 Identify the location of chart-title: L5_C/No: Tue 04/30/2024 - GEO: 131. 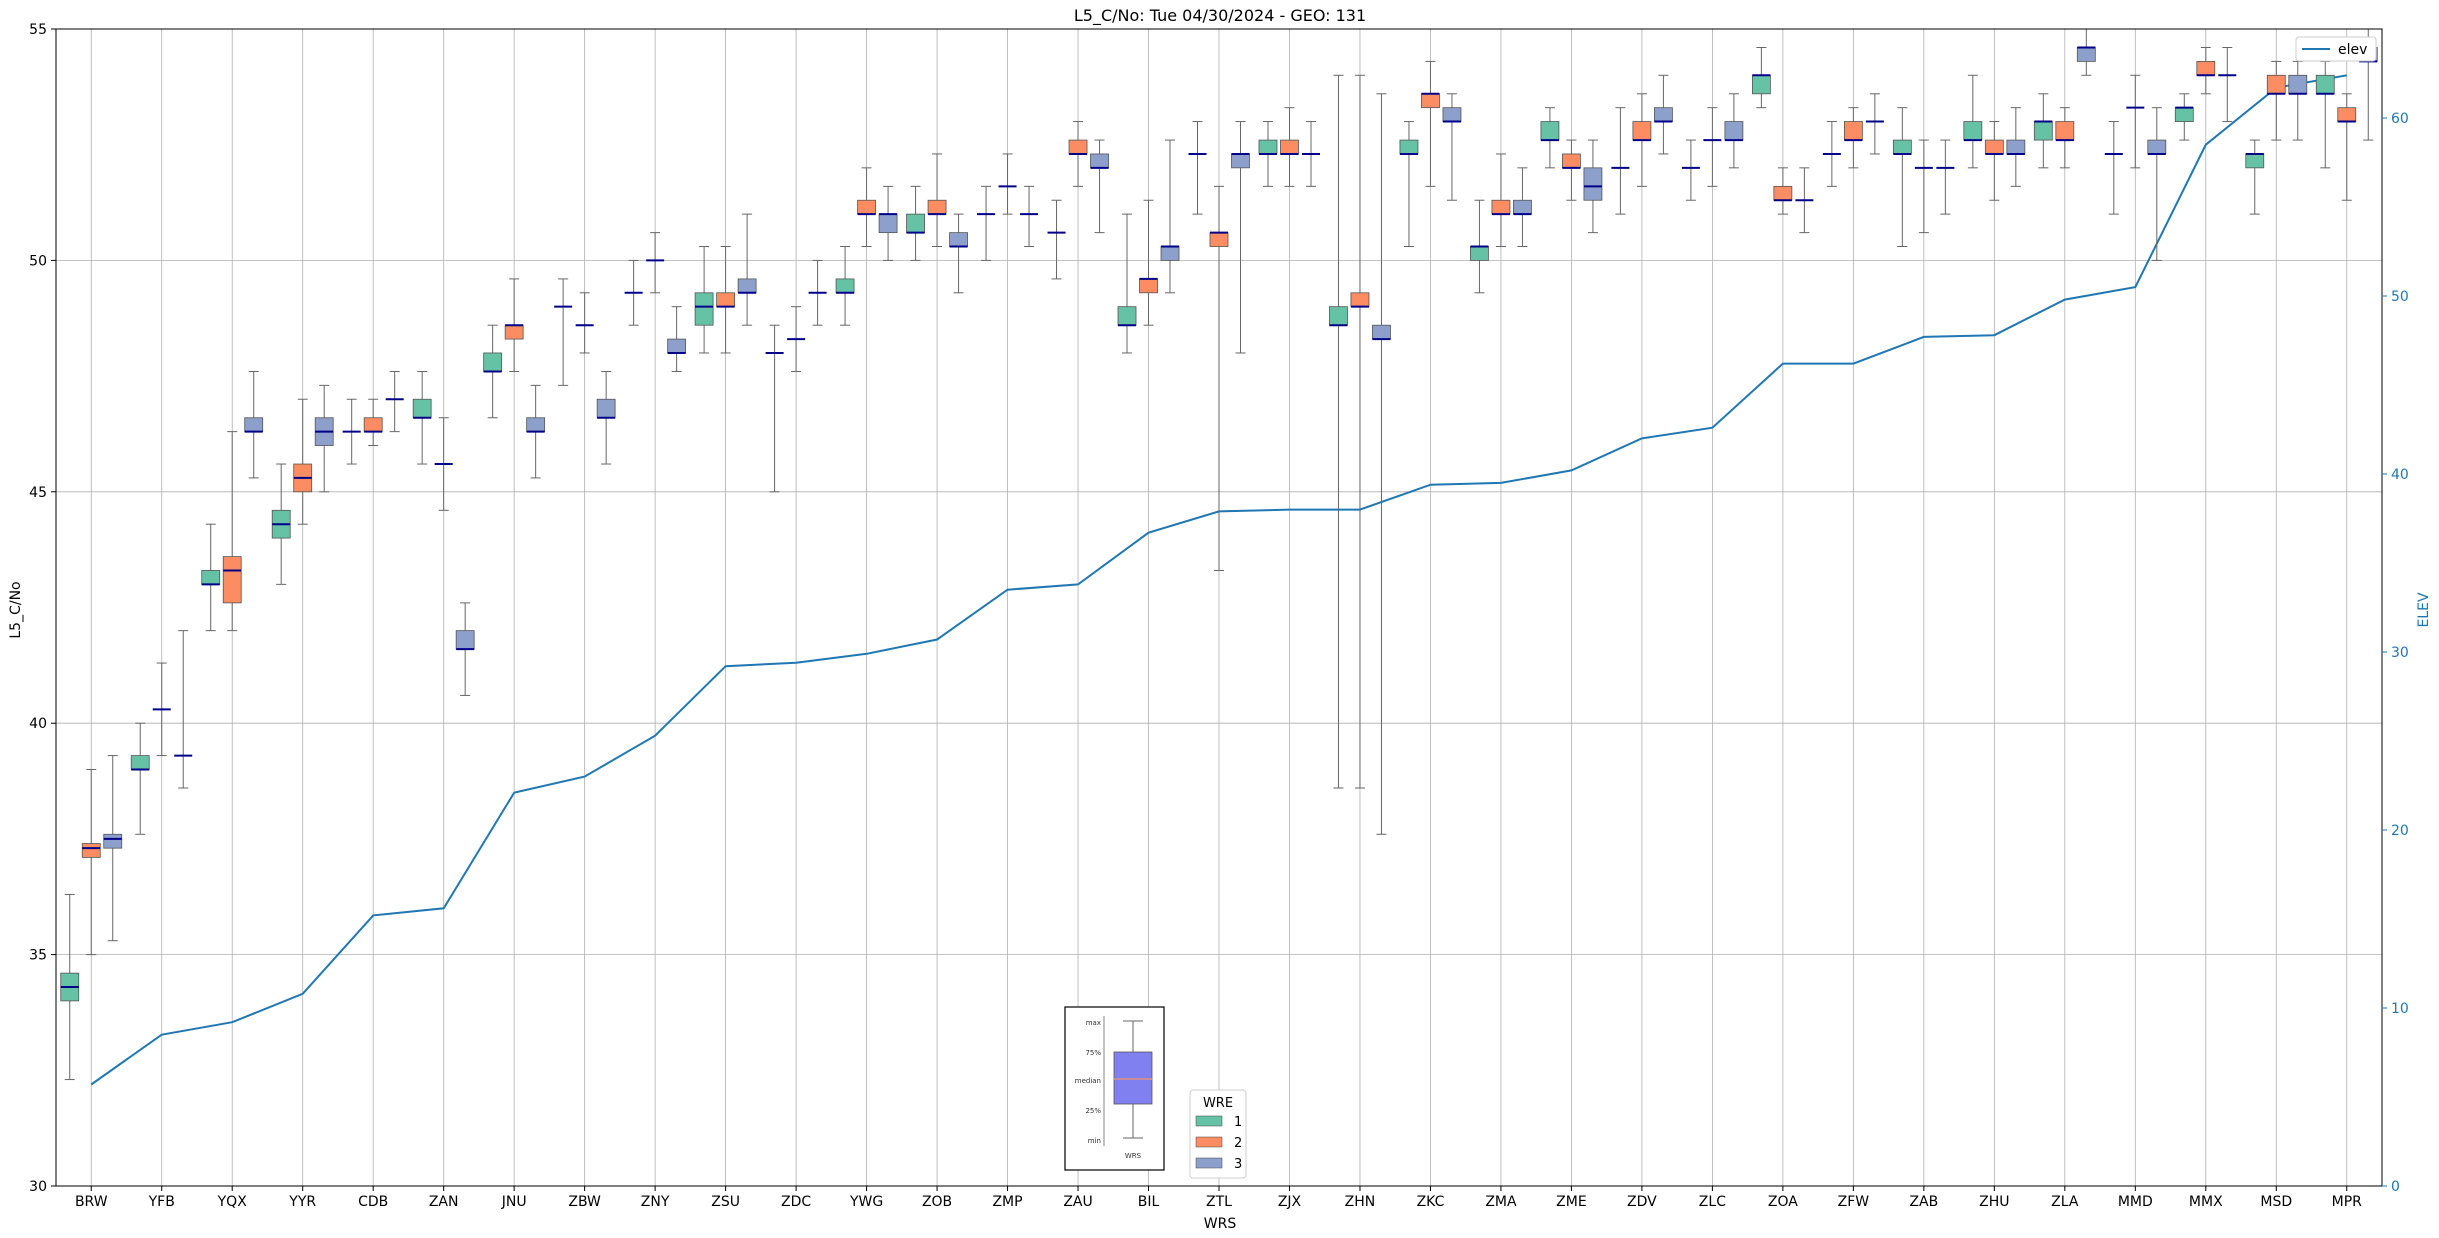
(1220, 16).